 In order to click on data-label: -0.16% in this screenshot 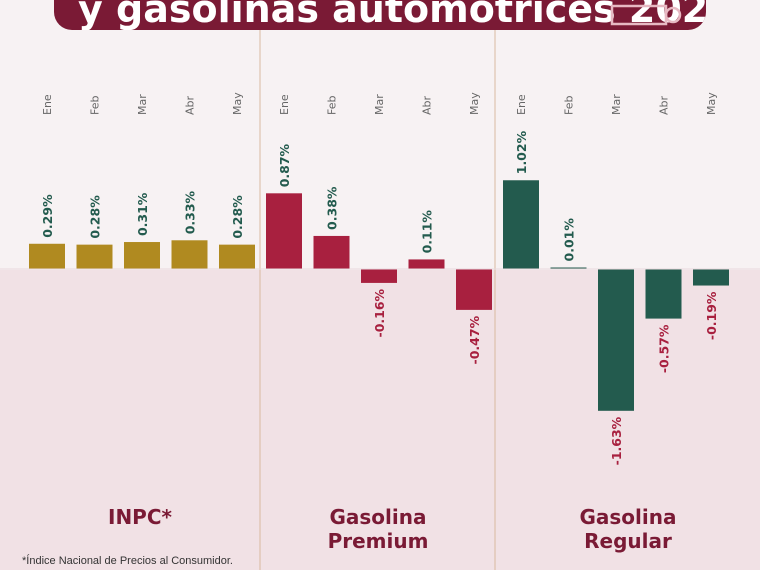, I will do `click(379, 312)`.